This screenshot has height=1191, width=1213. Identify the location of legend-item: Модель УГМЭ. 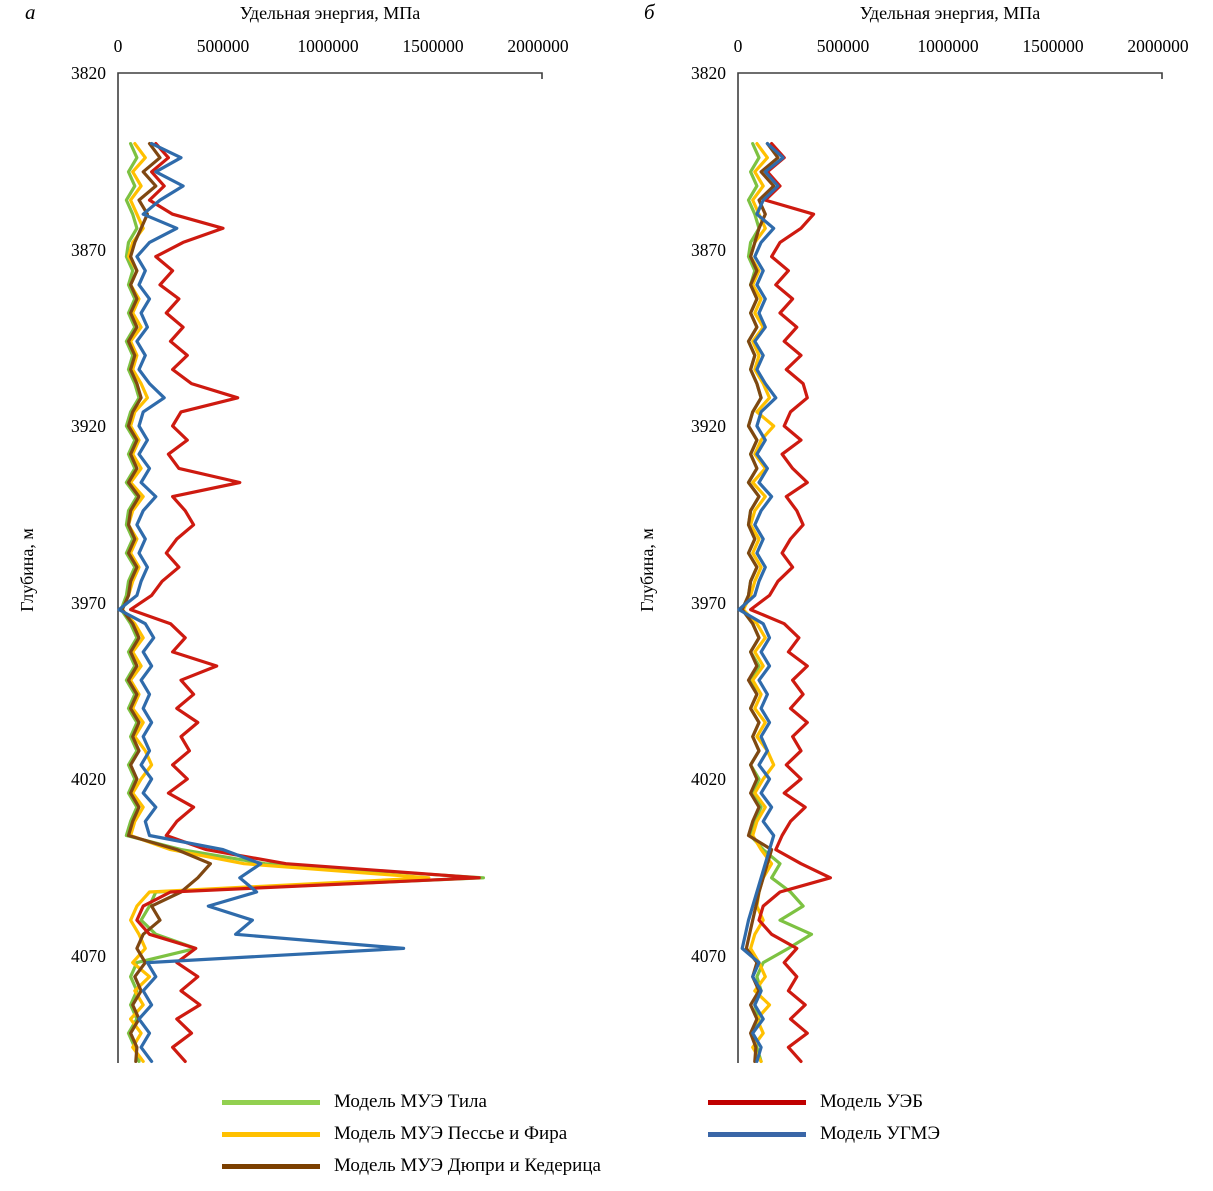
(824, 1134).